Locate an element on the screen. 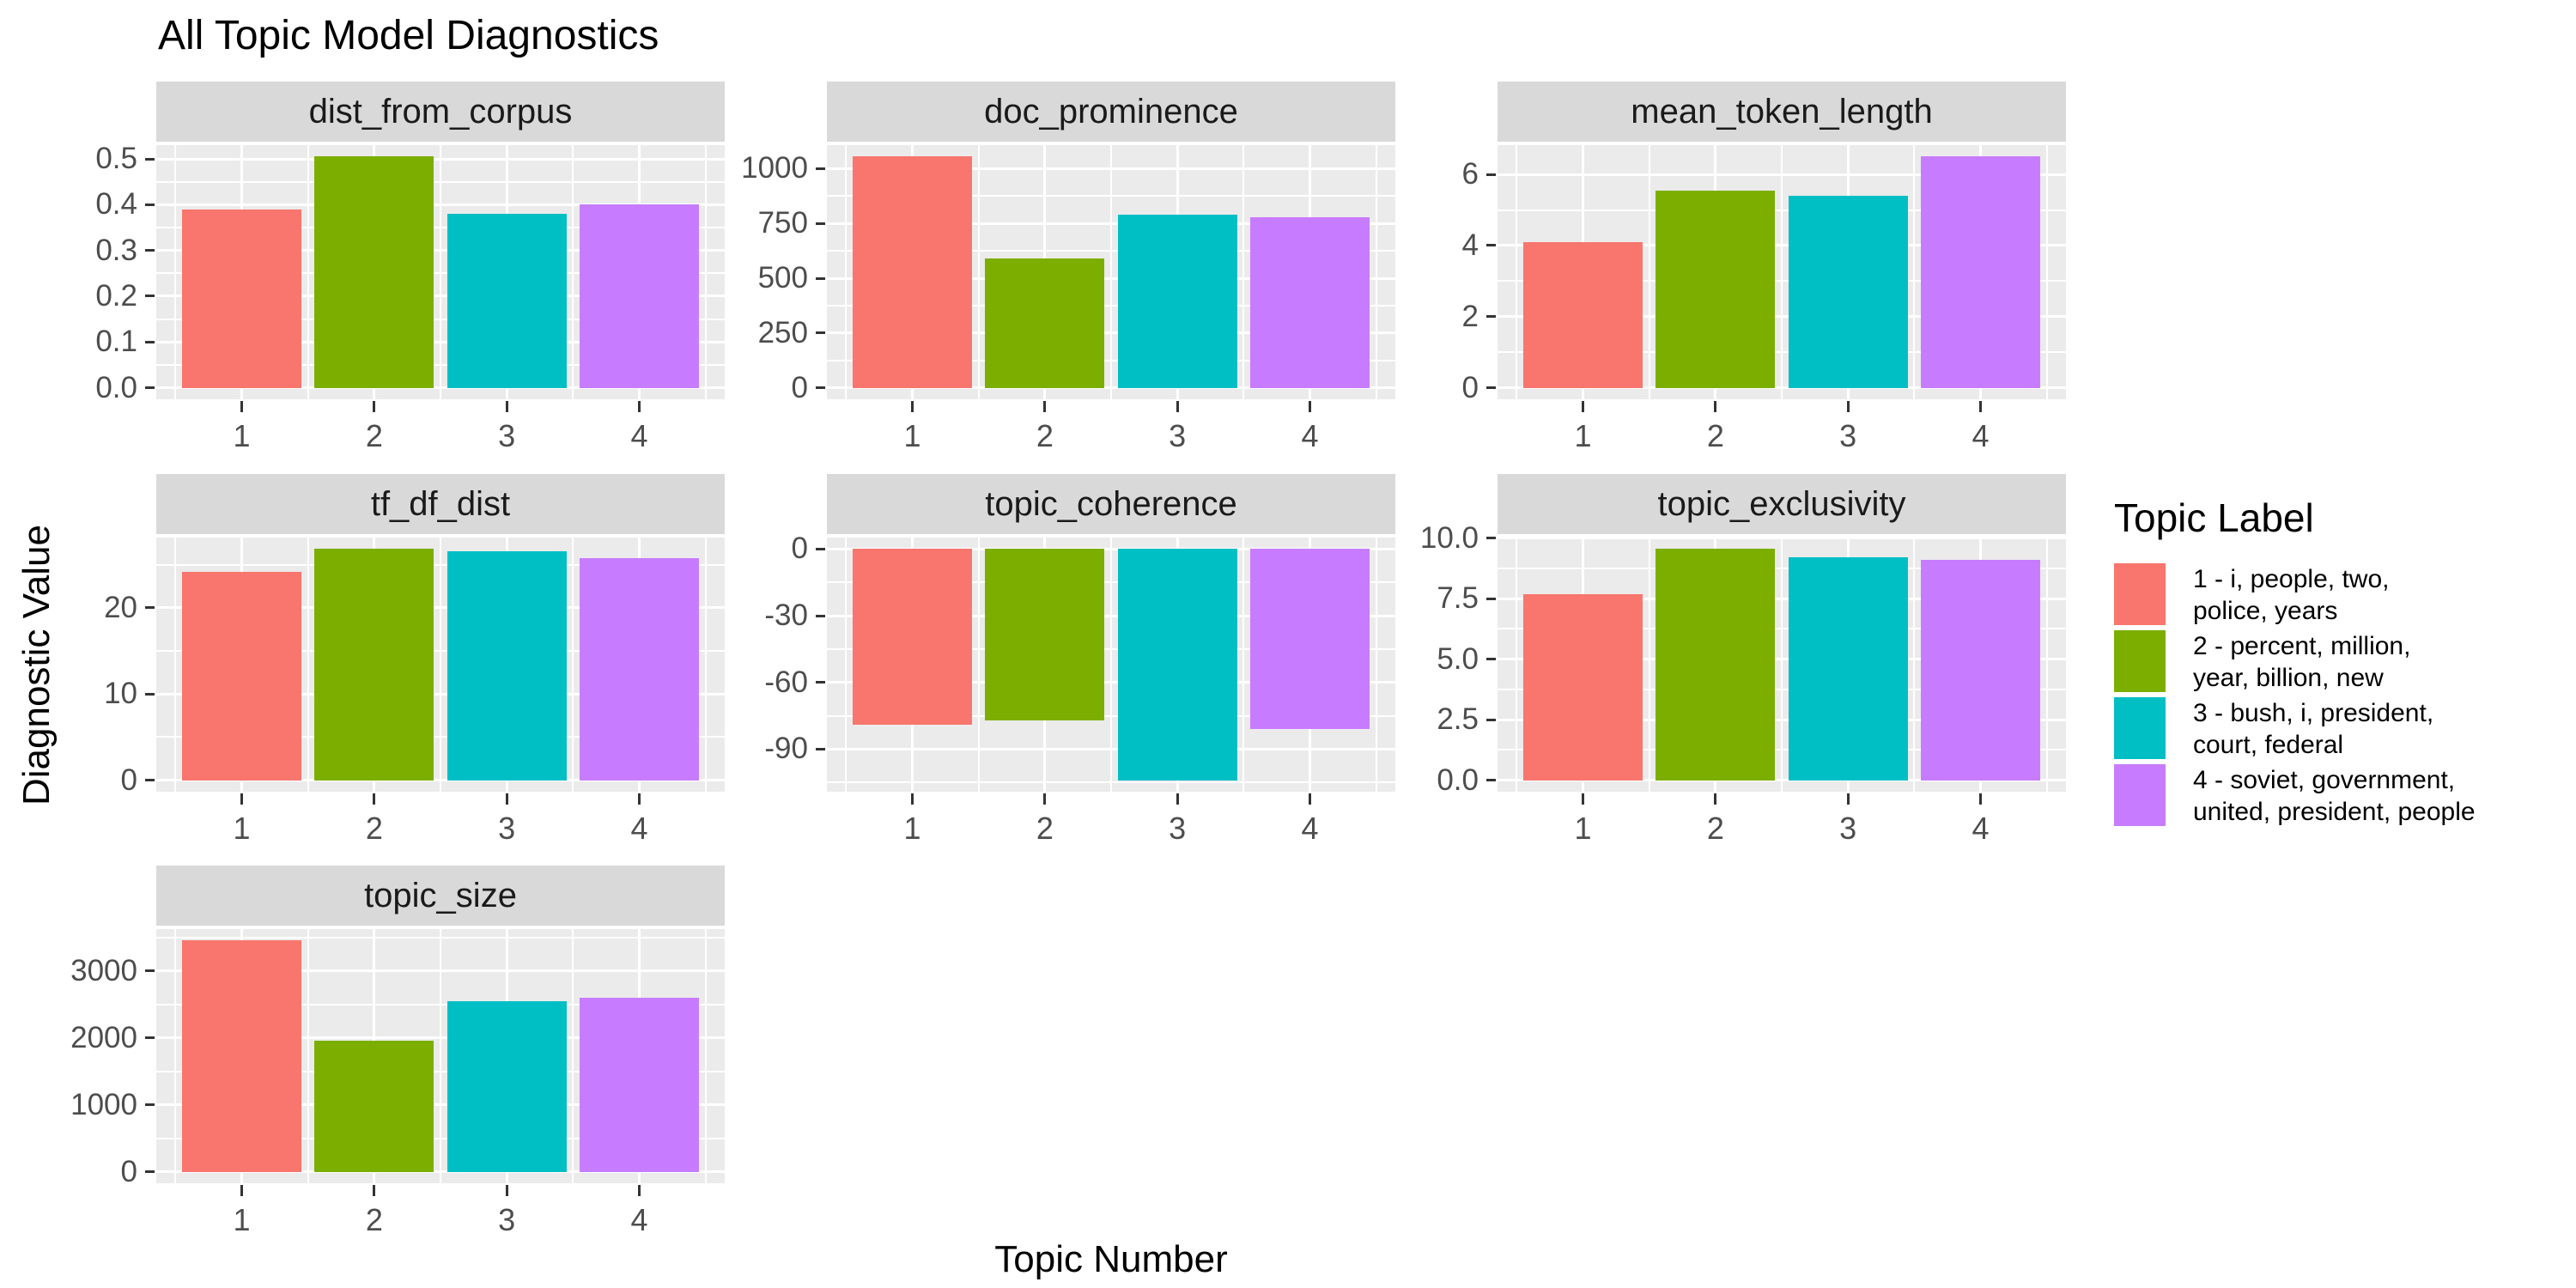 This screenshot has width=2576, height=1288. y-tick-label: 0.4 is located at coordinates (116, 204).